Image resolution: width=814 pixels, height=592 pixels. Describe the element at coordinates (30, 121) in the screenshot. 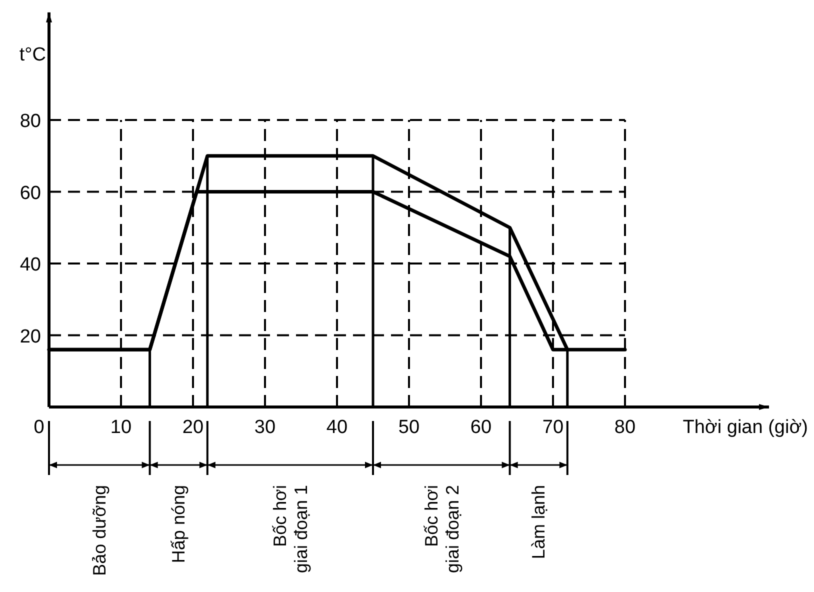

I see `y-tick-label: 80` at that location.